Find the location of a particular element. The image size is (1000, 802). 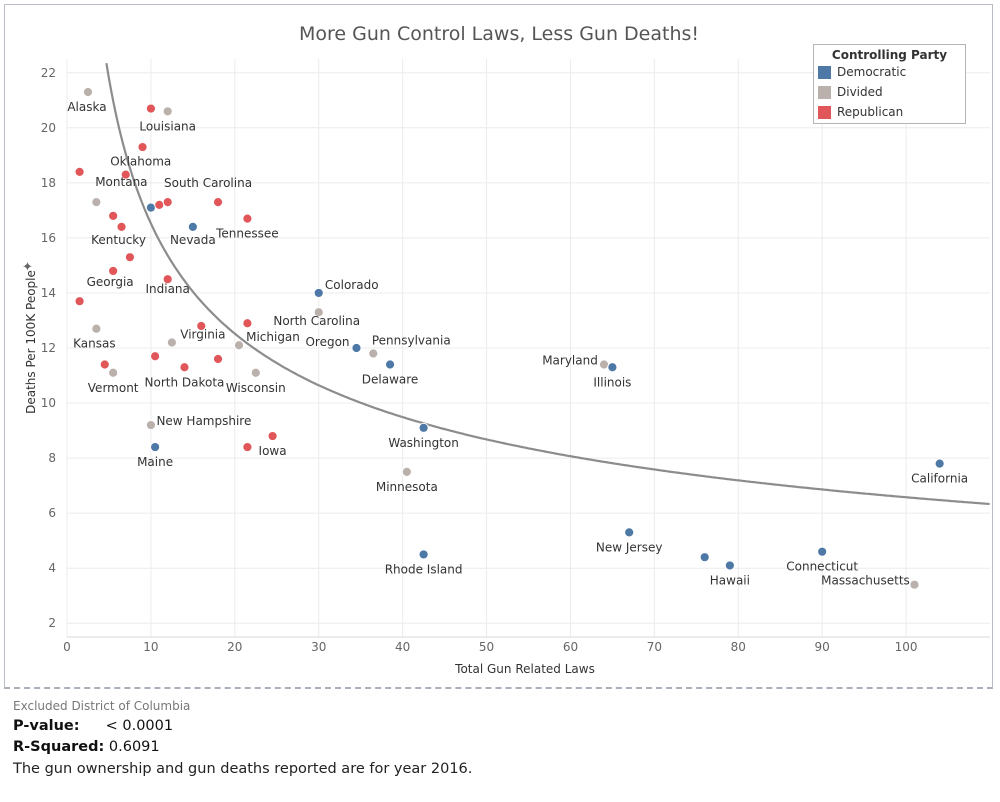

y-tick-label: 14 is located at coordinates (48, 293).